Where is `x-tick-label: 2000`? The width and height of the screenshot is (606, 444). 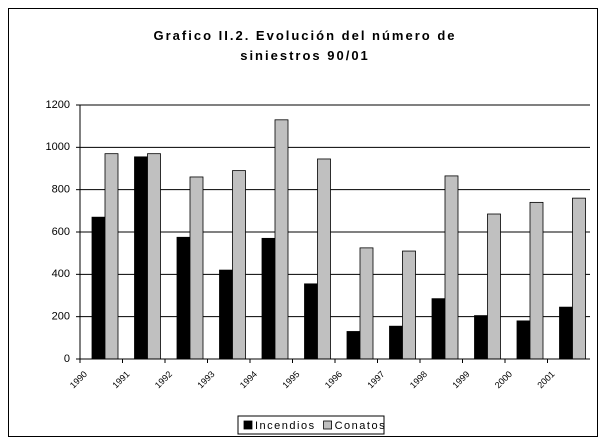
x-tick-label: 2000 is located at coordinates (503, 379).